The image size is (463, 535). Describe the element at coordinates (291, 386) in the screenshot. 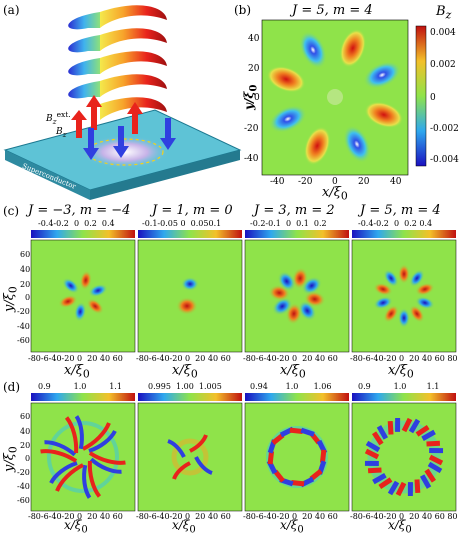

I see `panel-d-colorbar-ticks: 0.94 1.0 1.06` at that location.